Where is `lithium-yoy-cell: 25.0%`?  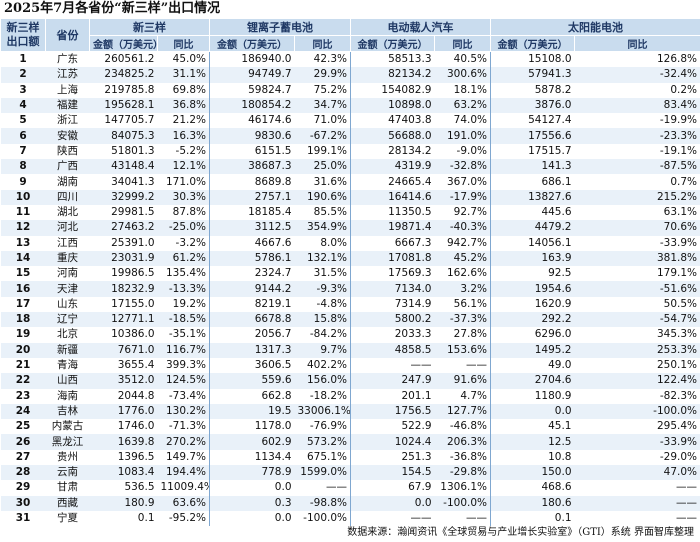
lithium-yoy-cell: 25.0% is located at coordinates (322, 167).